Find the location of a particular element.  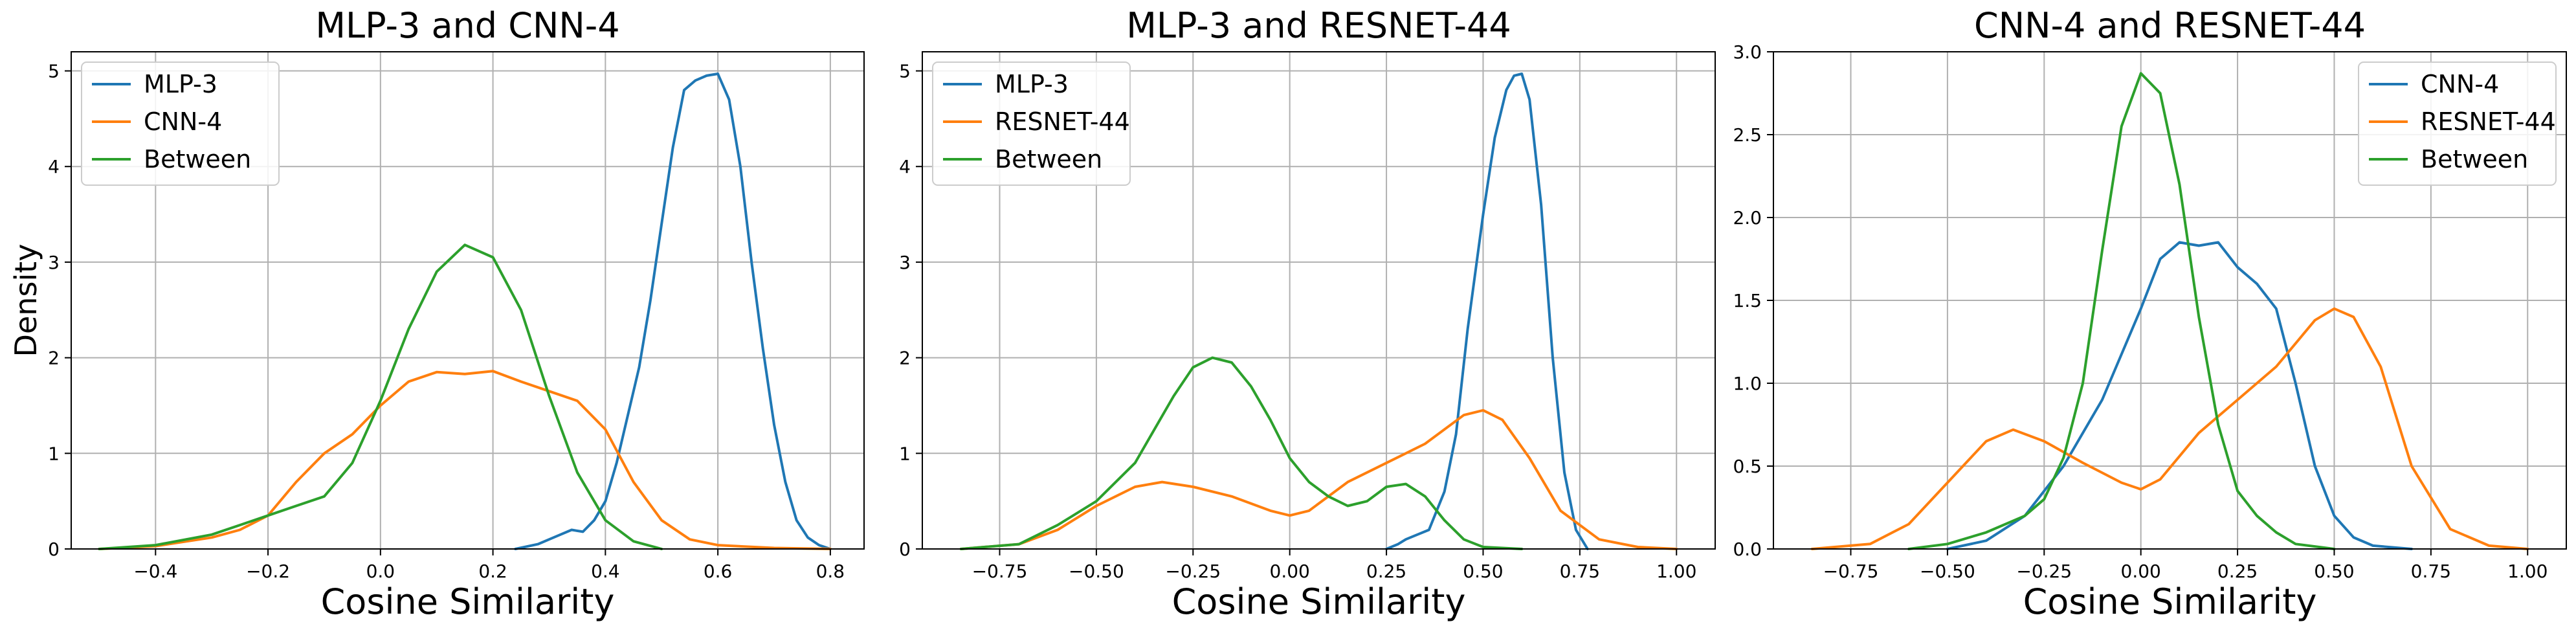

y-axis-label: Density is located at coordinates (25, 300).